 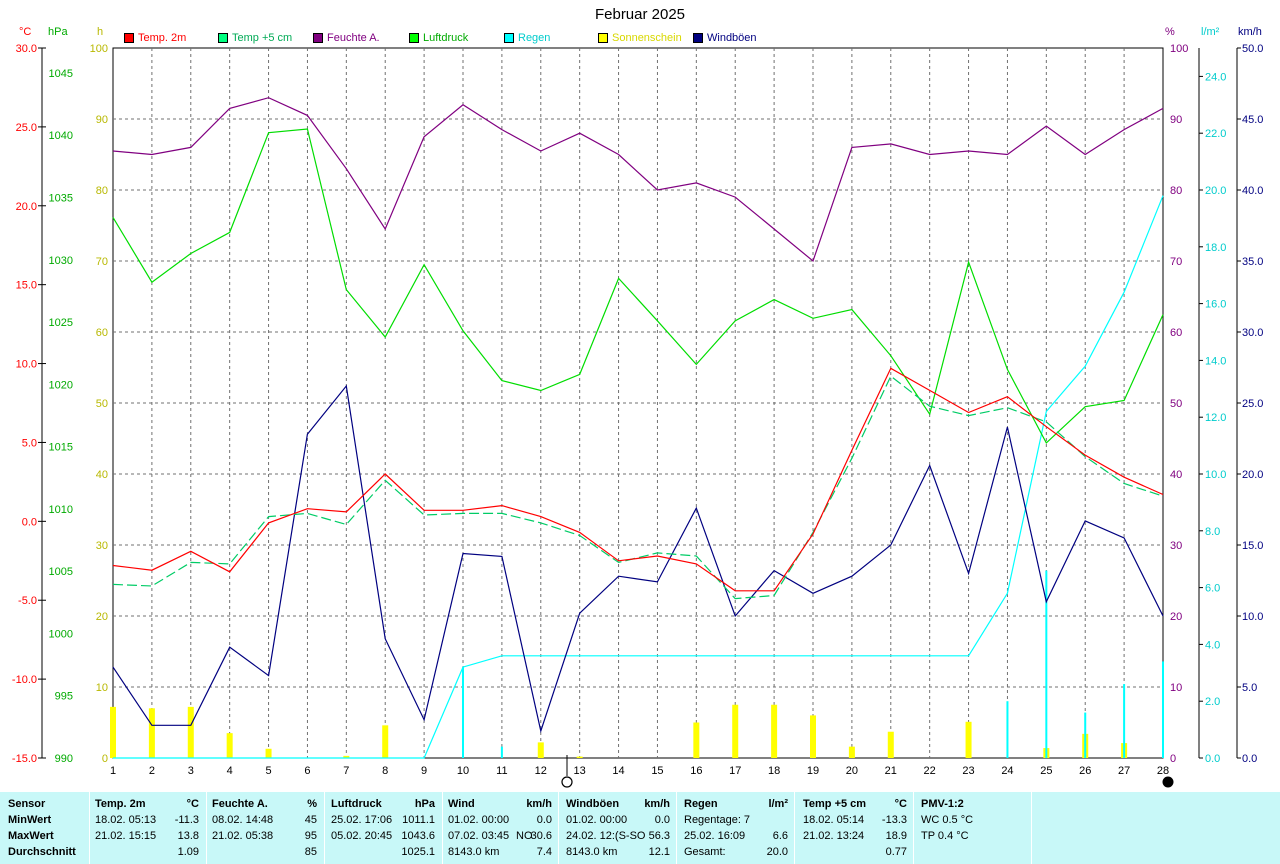 What do you see at coordinates (896, 852) in the screenshot?
I see `stats-value: 0.77` at bounding box center [896, 852].